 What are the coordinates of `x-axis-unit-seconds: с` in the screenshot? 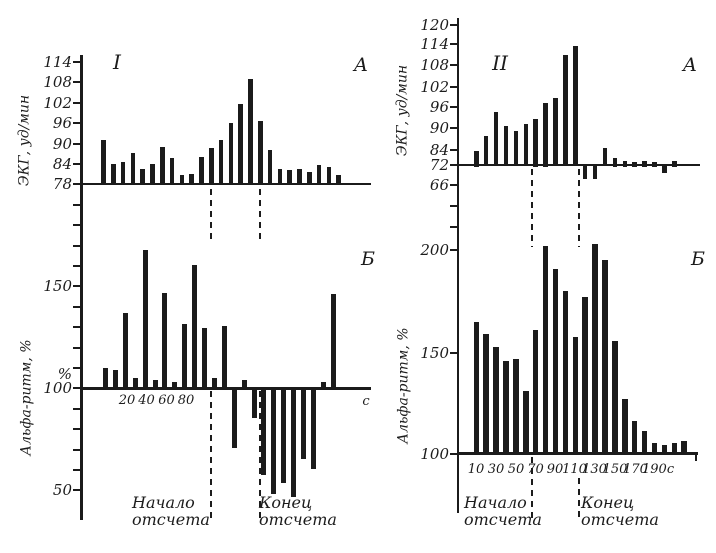 It's located at (366, 401).